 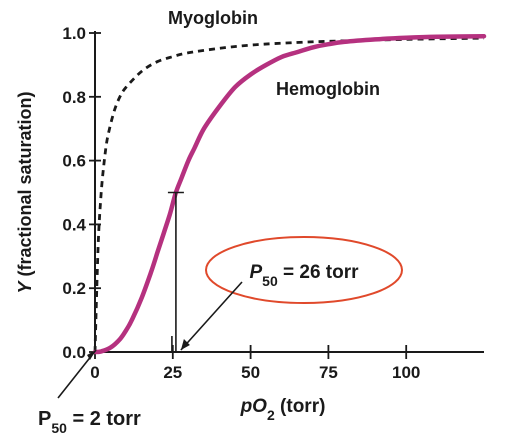 What do you see at coordinates (89, 422) in the screenshot?
I see `p50-myoglobin-label: P50 = 2 torr` at bounding box center [89, 422].